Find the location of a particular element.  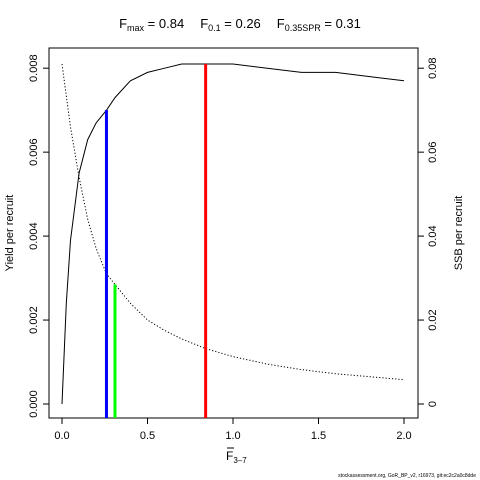

x-tick-label: 2.0 is located at coordinates (403, 436).